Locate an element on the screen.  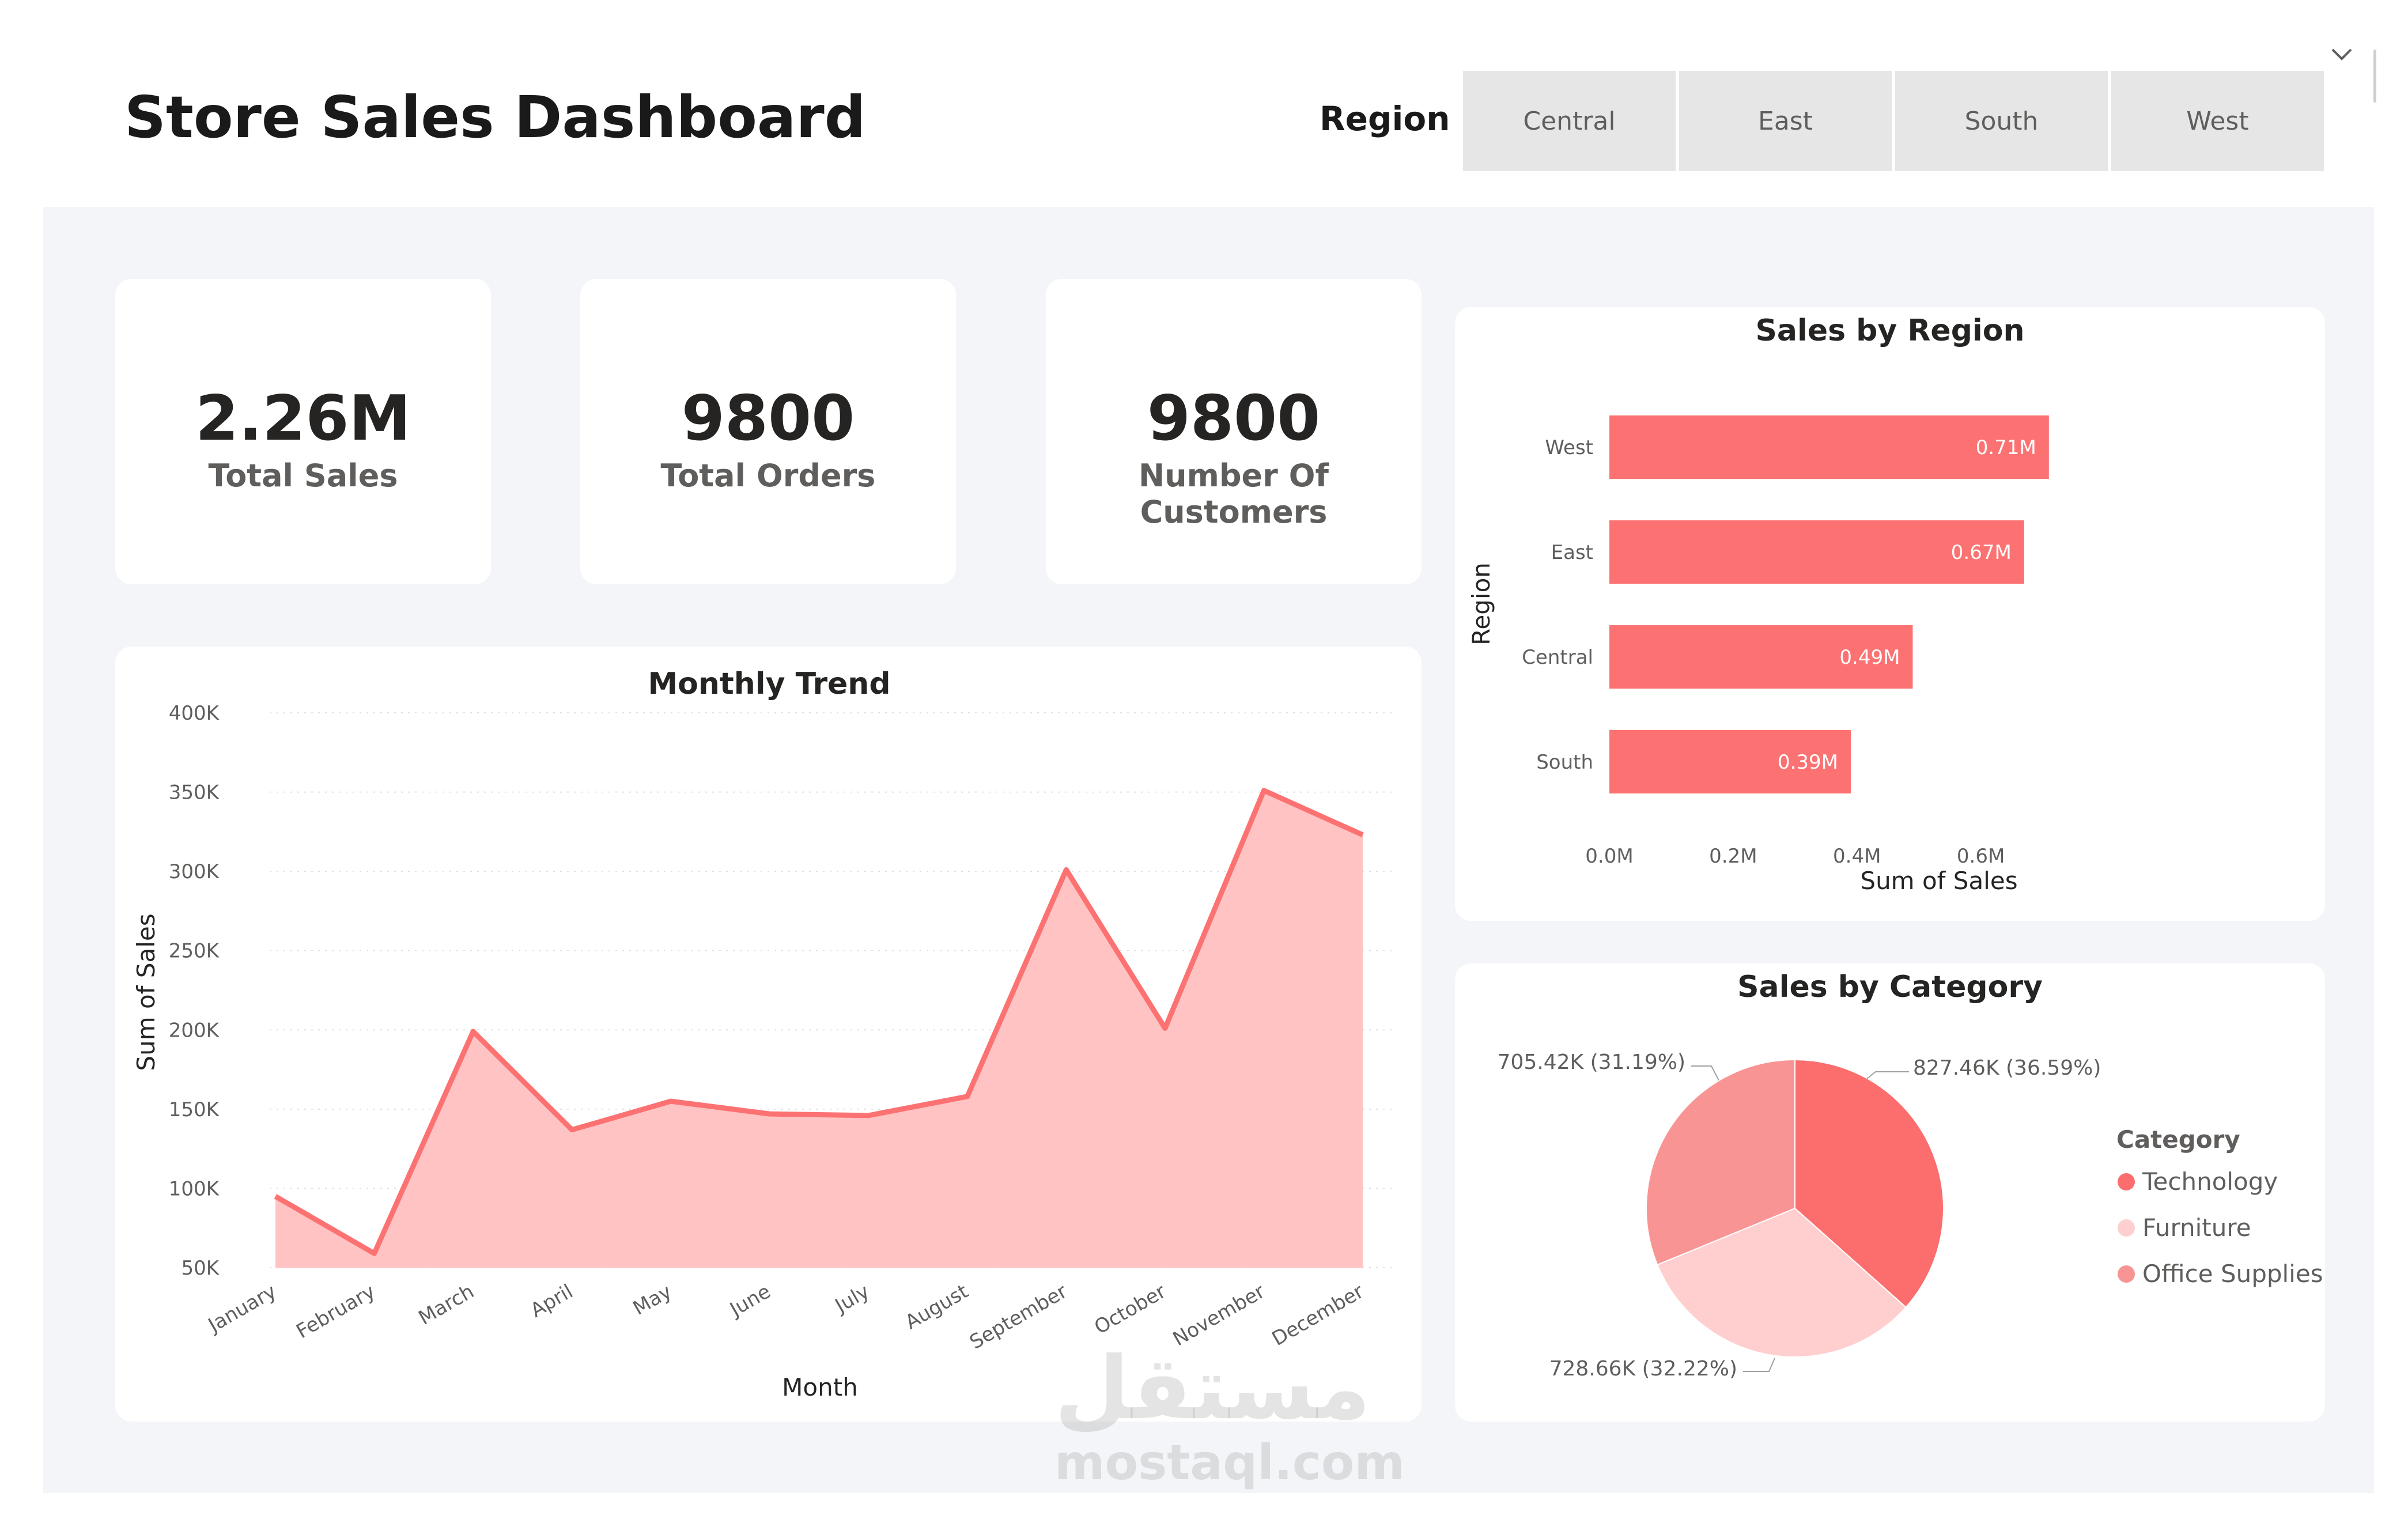
watermark-latin-text: mostaql.com is located at coordinates (1229, 1462).